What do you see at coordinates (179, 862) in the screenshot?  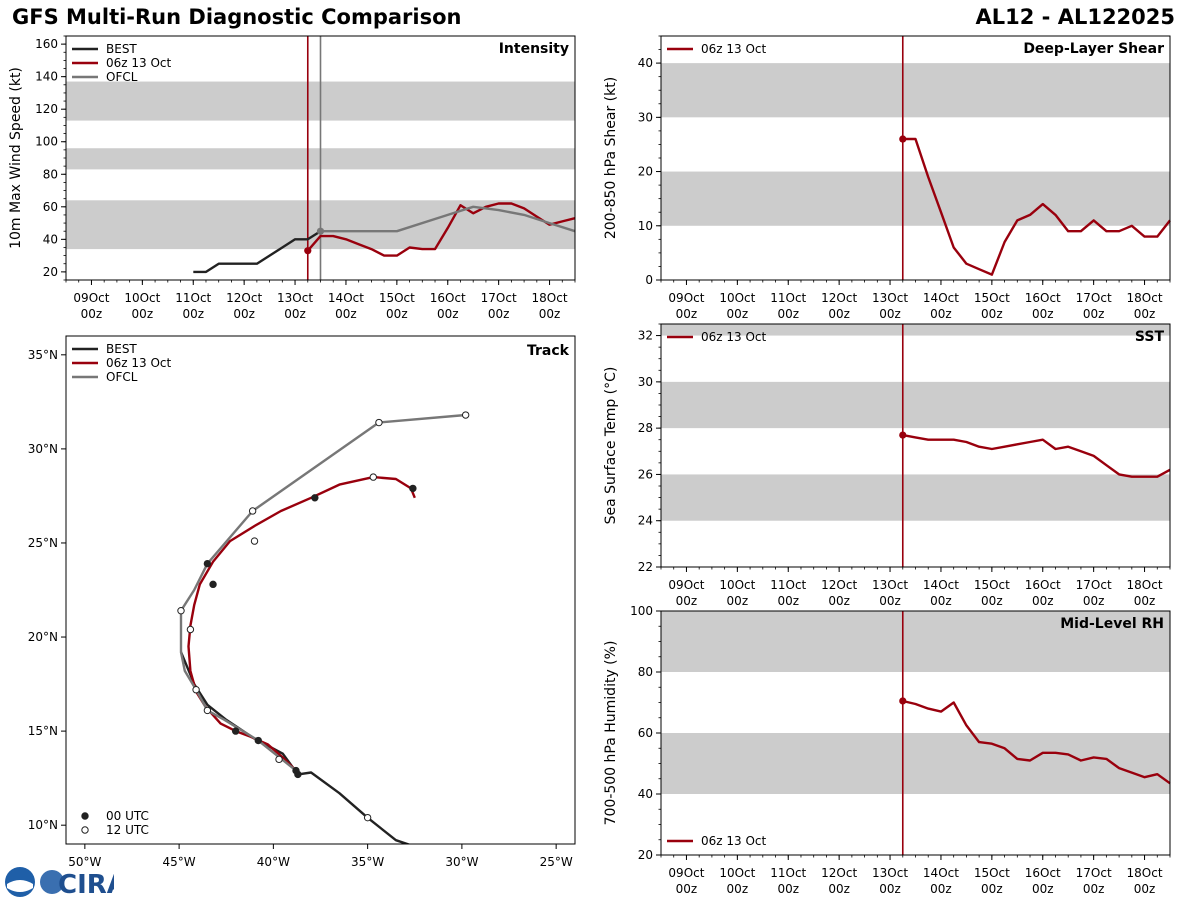 I see `x-tick-label: 45°W` at bounding box center [179, 862].